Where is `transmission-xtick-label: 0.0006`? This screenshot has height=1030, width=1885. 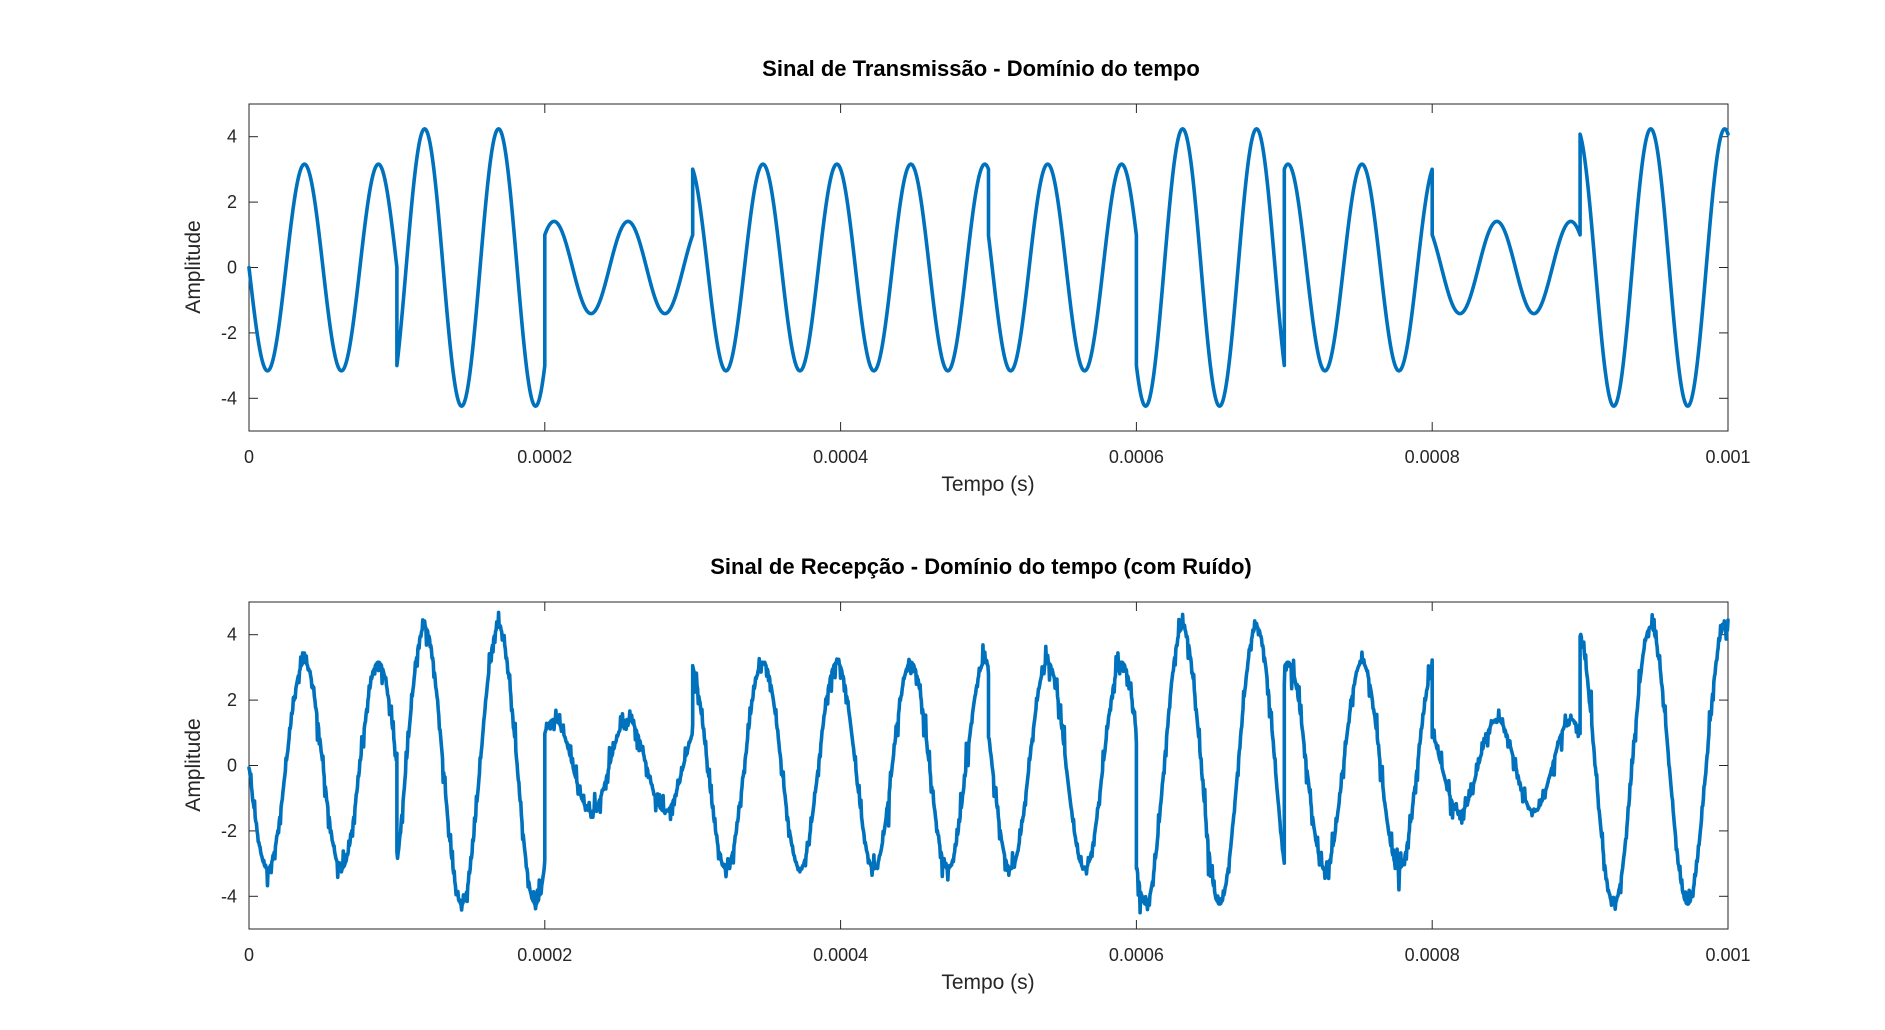
transmission-xtick-label: 0.0006 is located at coordinates (1136, 457).